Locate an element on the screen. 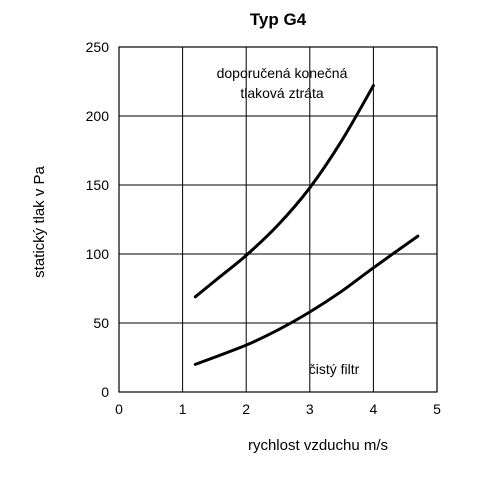 The image size is (477, 487). y-tick-label: 250 is located at coordinates (98, 47).